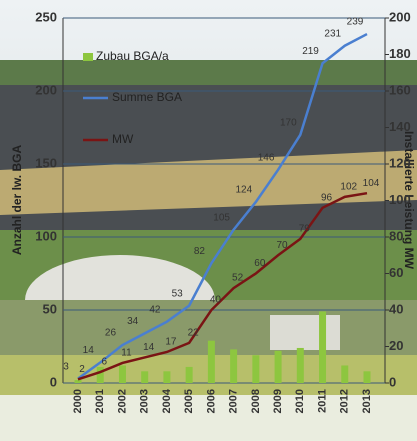 Image resolution: width=417 pixels, height=441 pixels. What do you see at coordinates (145, 401) in the screenshot?
I see `x-tick-label: 2003` at bounding box center [145, 401].